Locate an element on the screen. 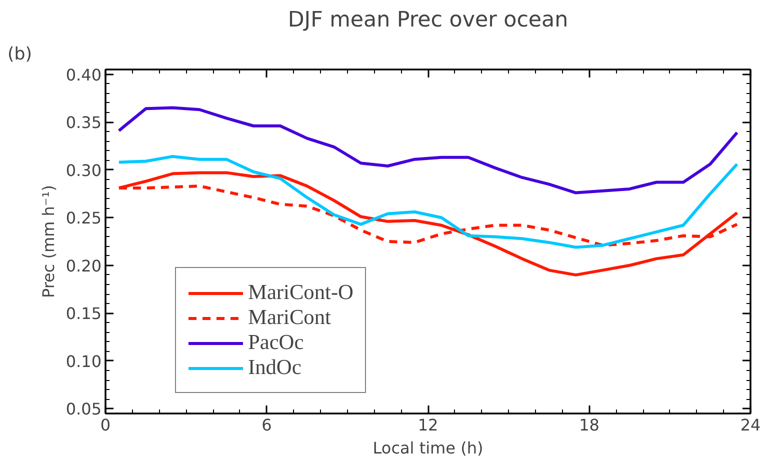  legend-label: PacOc is located at coordinates (276, 342).